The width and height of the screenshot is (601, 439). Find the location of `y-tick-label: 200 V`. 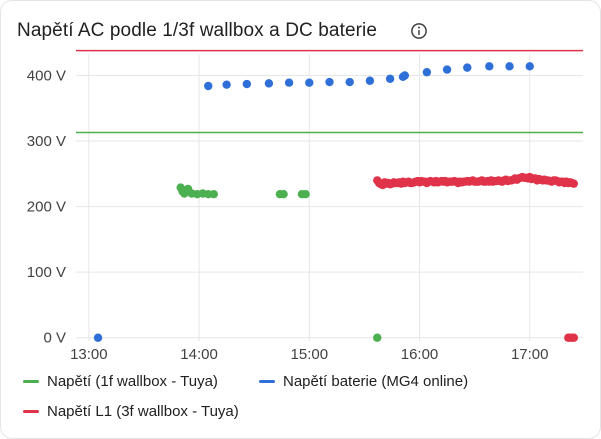

y-tick-label: 200 V is located at coordinates (46, 207).